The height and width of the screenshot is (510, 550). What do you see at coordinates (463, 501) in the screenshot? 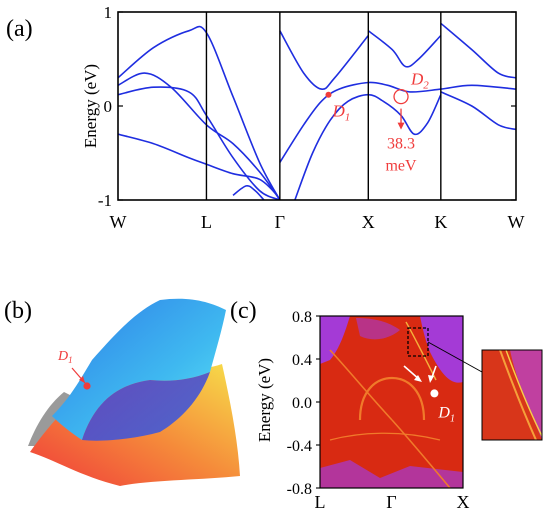
I see `c-xtick-label: X` at bounding box center [463, 501].